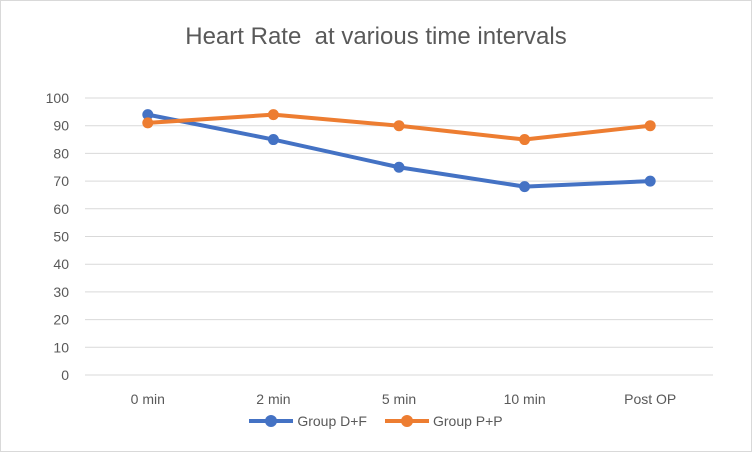  I want to click on x-tick-label-2: 5 min, so click(399, 399).